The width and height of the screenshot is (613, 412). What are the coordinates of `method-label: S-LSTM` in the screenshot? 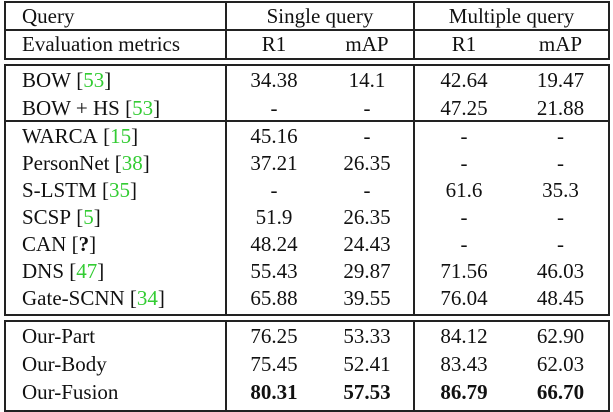 It's located at (59, 190).